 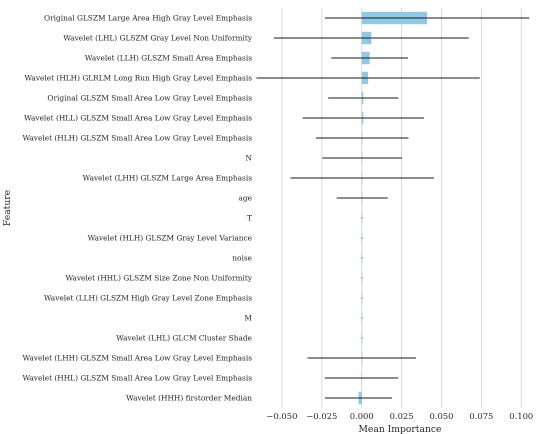 What do you see at coordinates (249, 218) in the screenshot?
I see `feature-label: T` at bounding box center [249, 218].